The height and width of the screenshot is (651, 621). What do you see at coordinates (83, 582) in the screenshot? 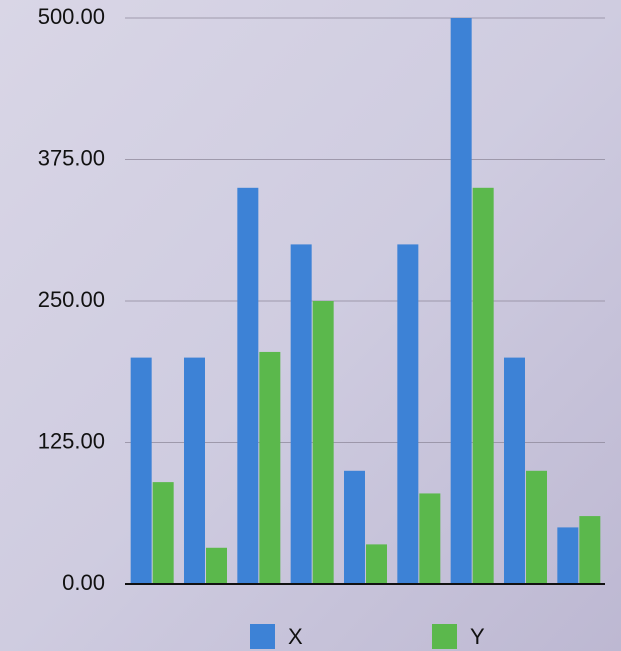
I see `y-tick-label: 0.00` at bounding box center [83, 582].